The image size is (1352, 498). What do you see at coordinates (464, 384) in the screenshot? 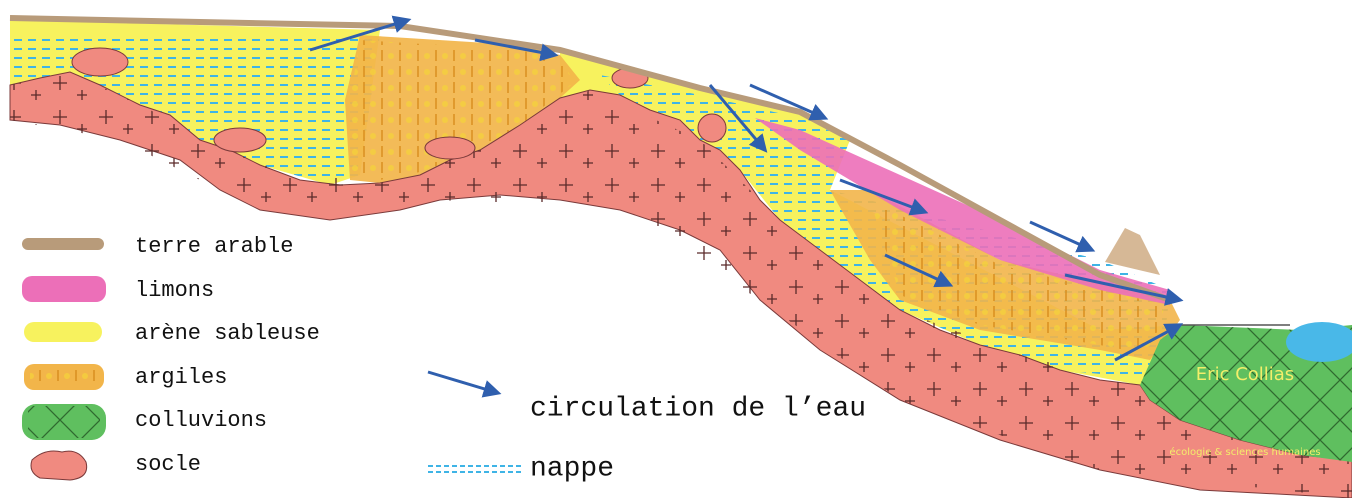
I see `legend-arrow` at bounding box center [464, 384].